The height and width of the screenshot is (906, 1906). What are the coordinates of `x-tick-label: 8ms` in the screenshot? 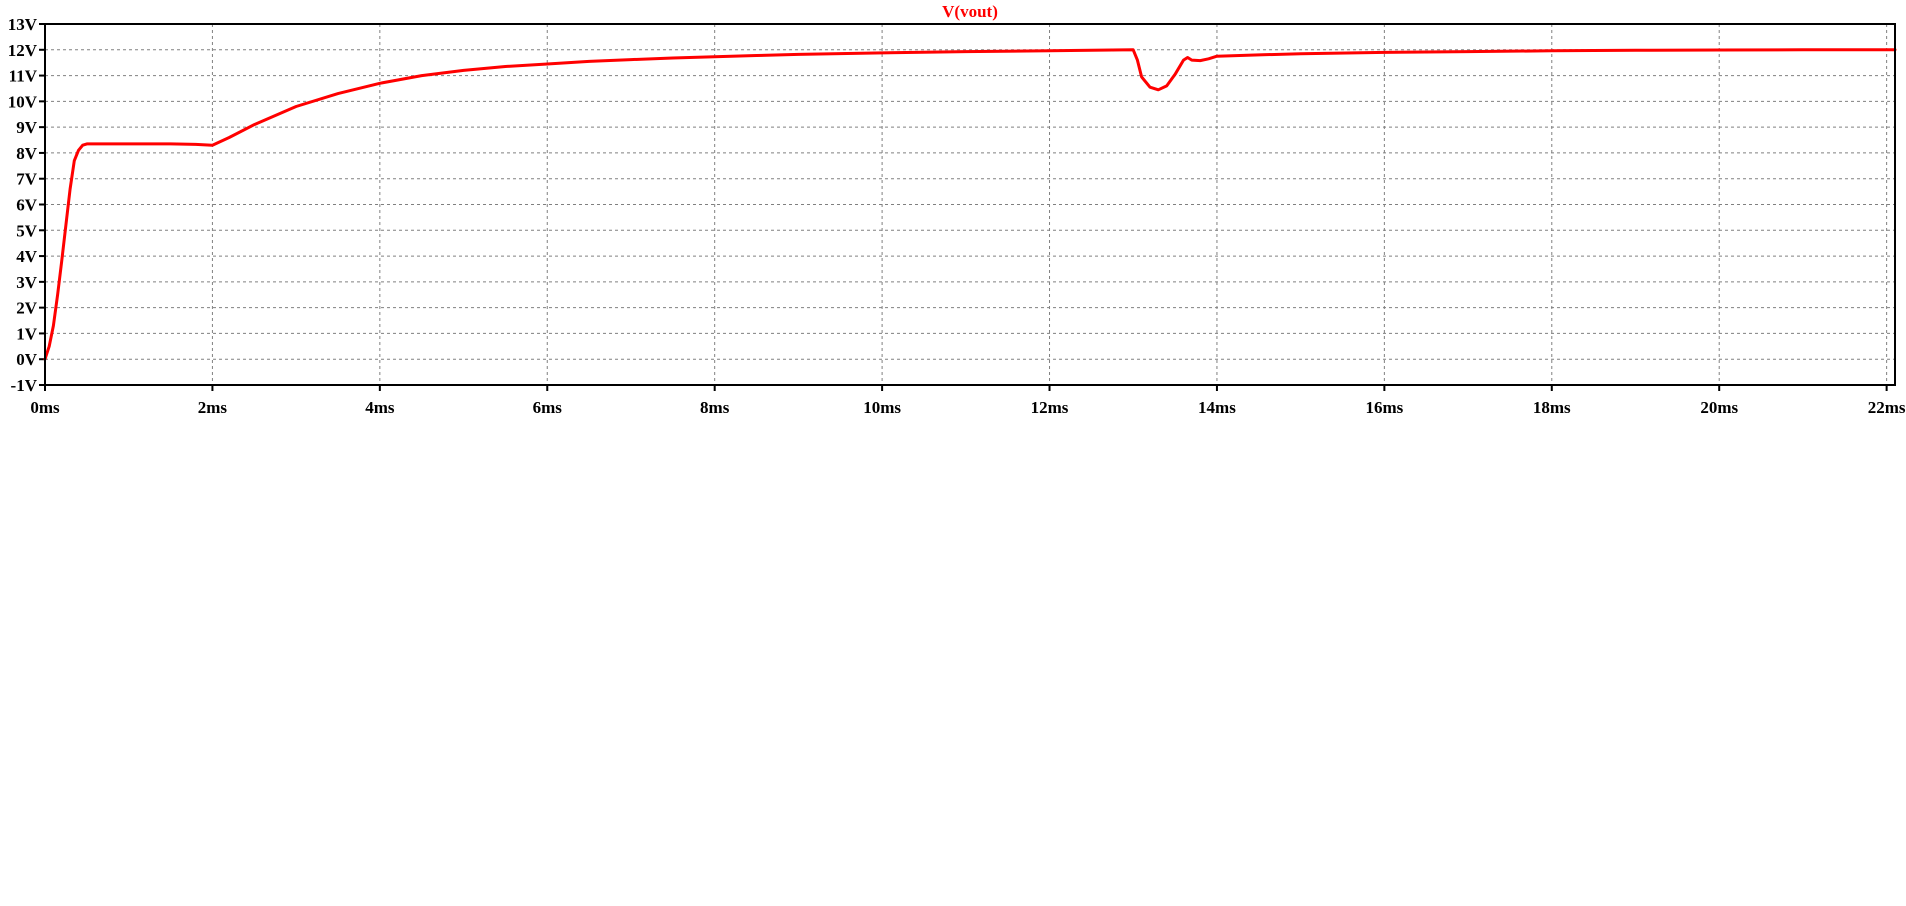 It's located at (715, 407).